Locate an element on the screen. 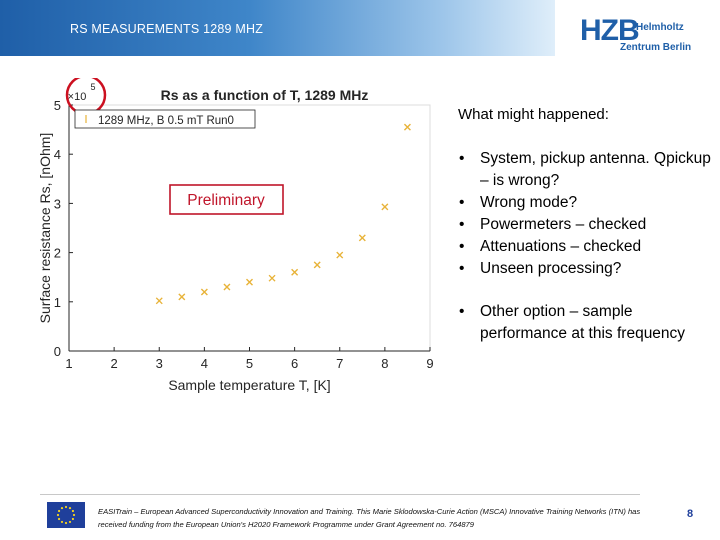  x-tick-label: 2 is located at coordinates (114, 363).